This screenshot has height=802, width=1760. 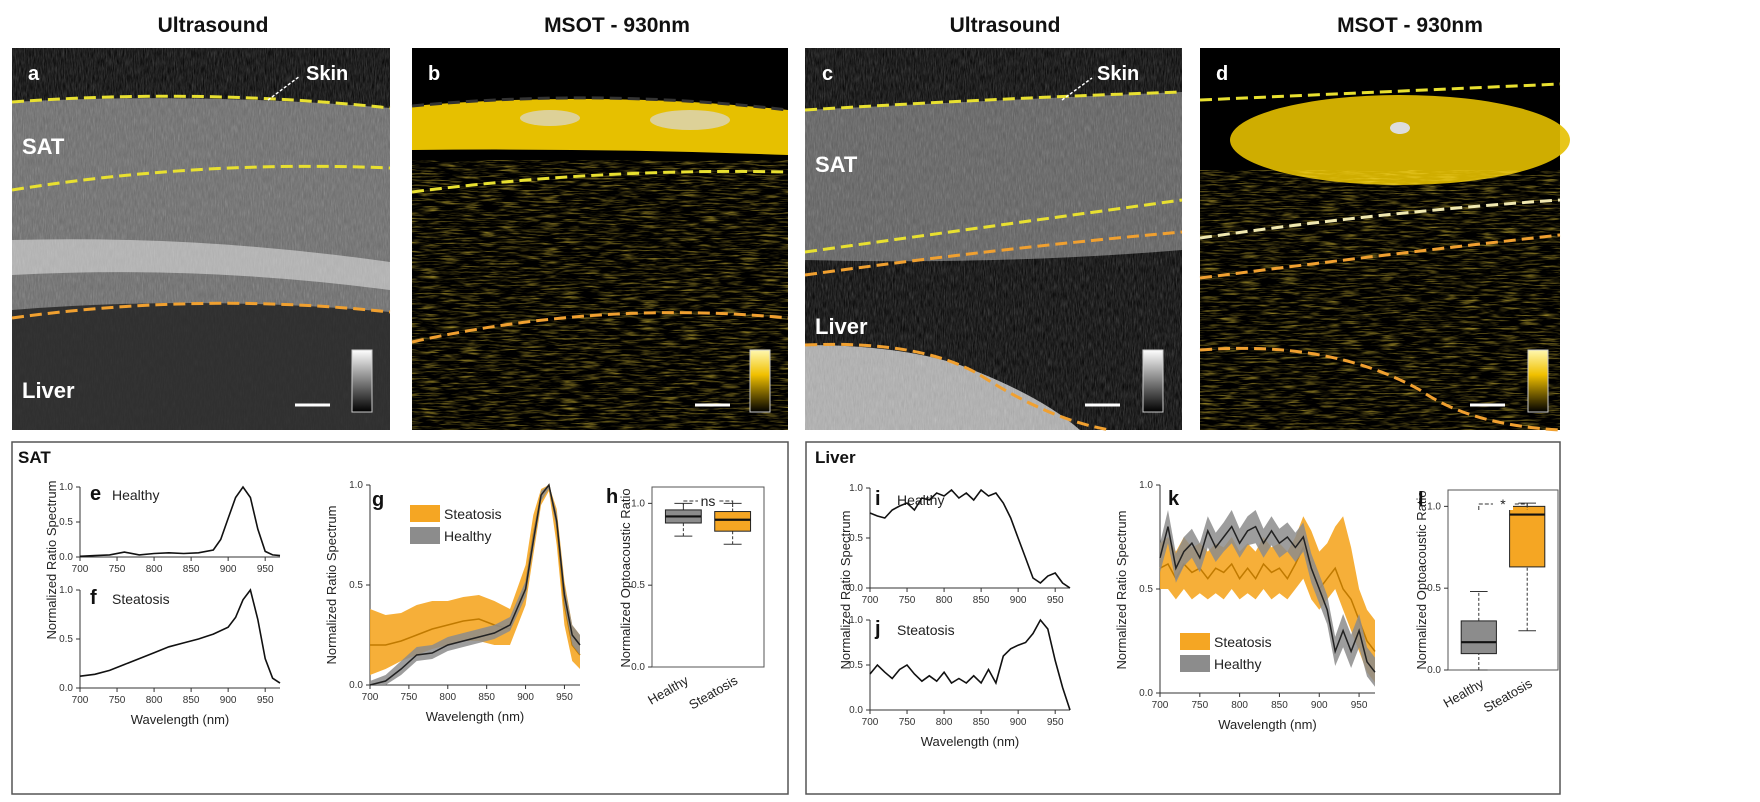 I want to click on panel-letter-d: d, so click(x=1222, y=74).